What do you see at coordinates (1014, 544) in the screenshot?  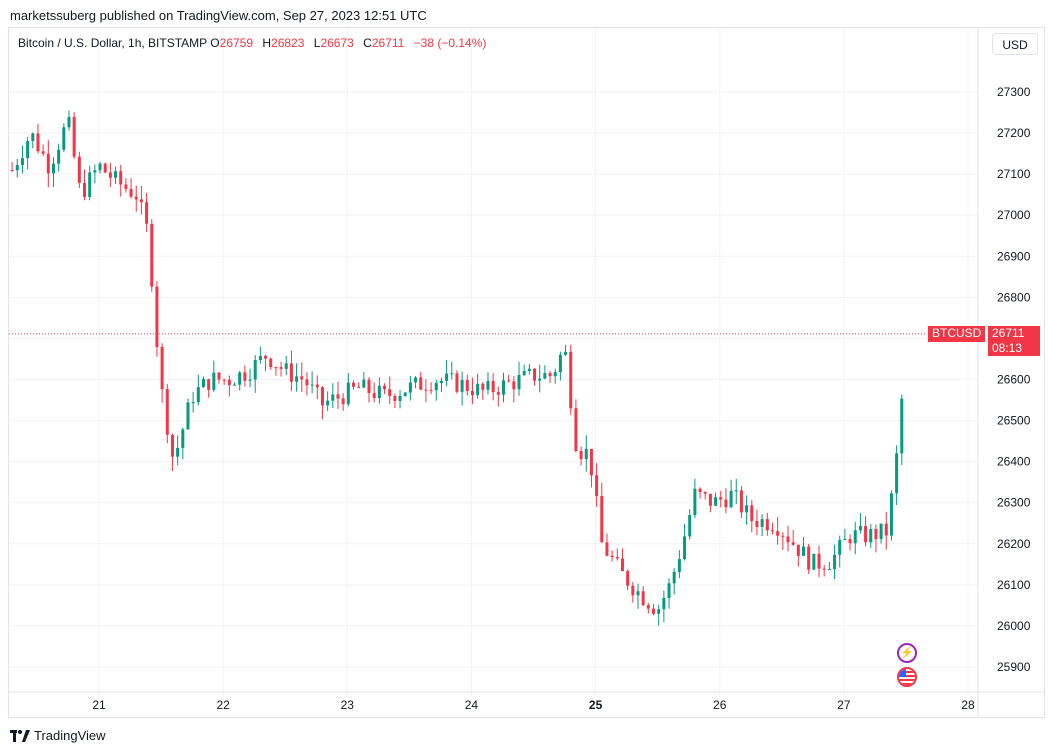 I see `price-tick-label: 26200` at bounding box center [1014, 544].